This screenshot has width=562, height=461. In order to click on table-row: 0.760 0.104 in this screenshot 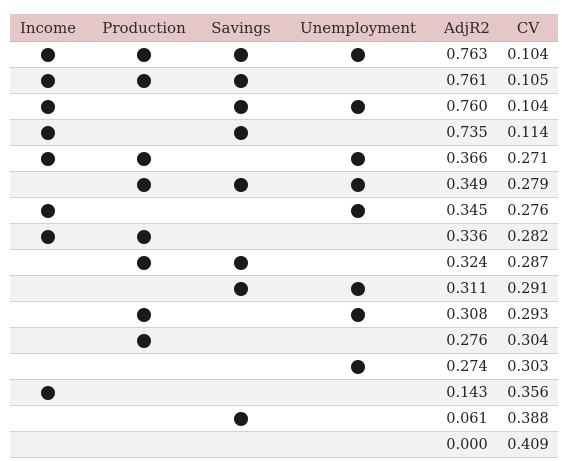, I will do `click(284, 106)`.